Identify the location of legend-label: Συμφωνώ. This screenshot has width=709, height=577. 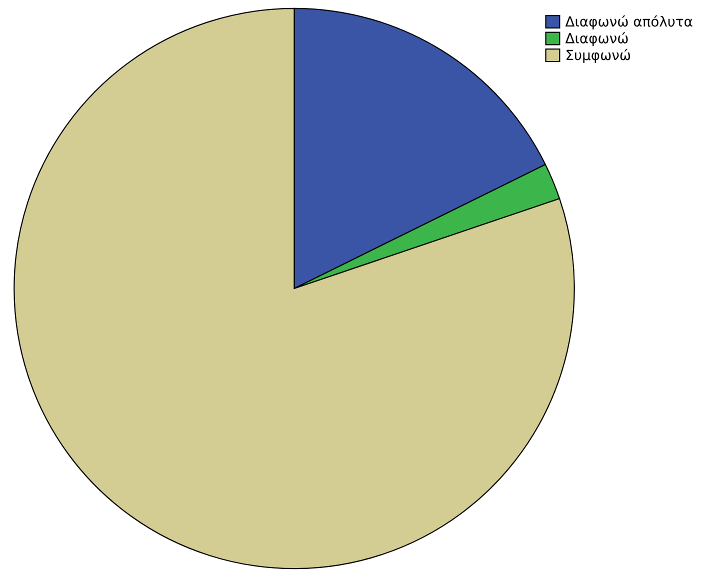
(598, 55).